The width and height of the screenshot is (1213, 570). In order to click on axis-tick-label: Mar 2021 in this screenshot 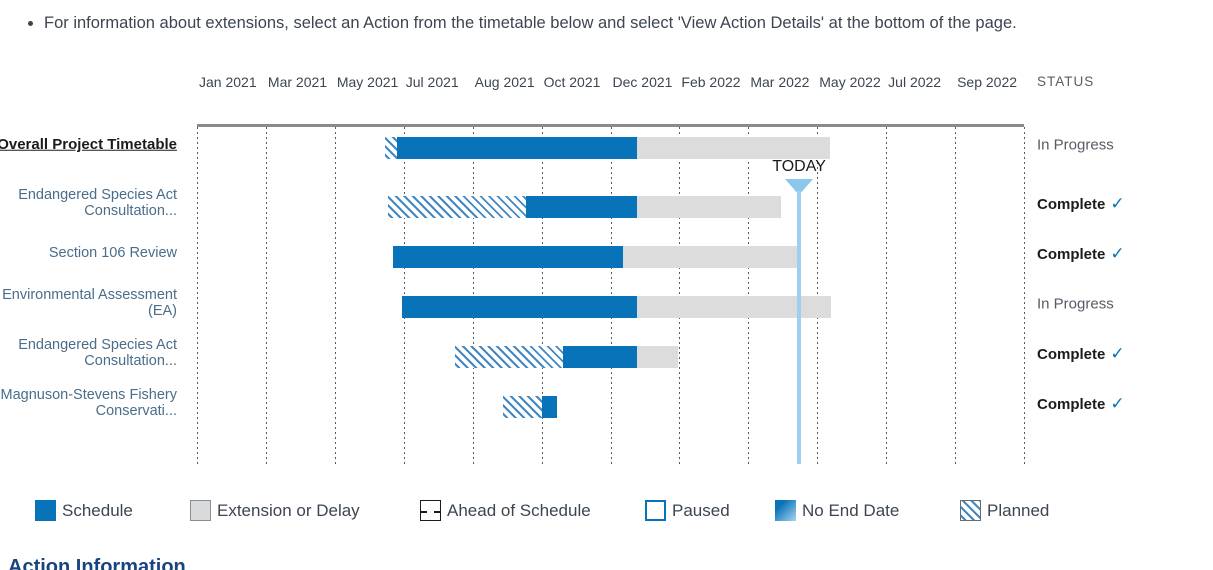, I will do `click(297, 82)`.